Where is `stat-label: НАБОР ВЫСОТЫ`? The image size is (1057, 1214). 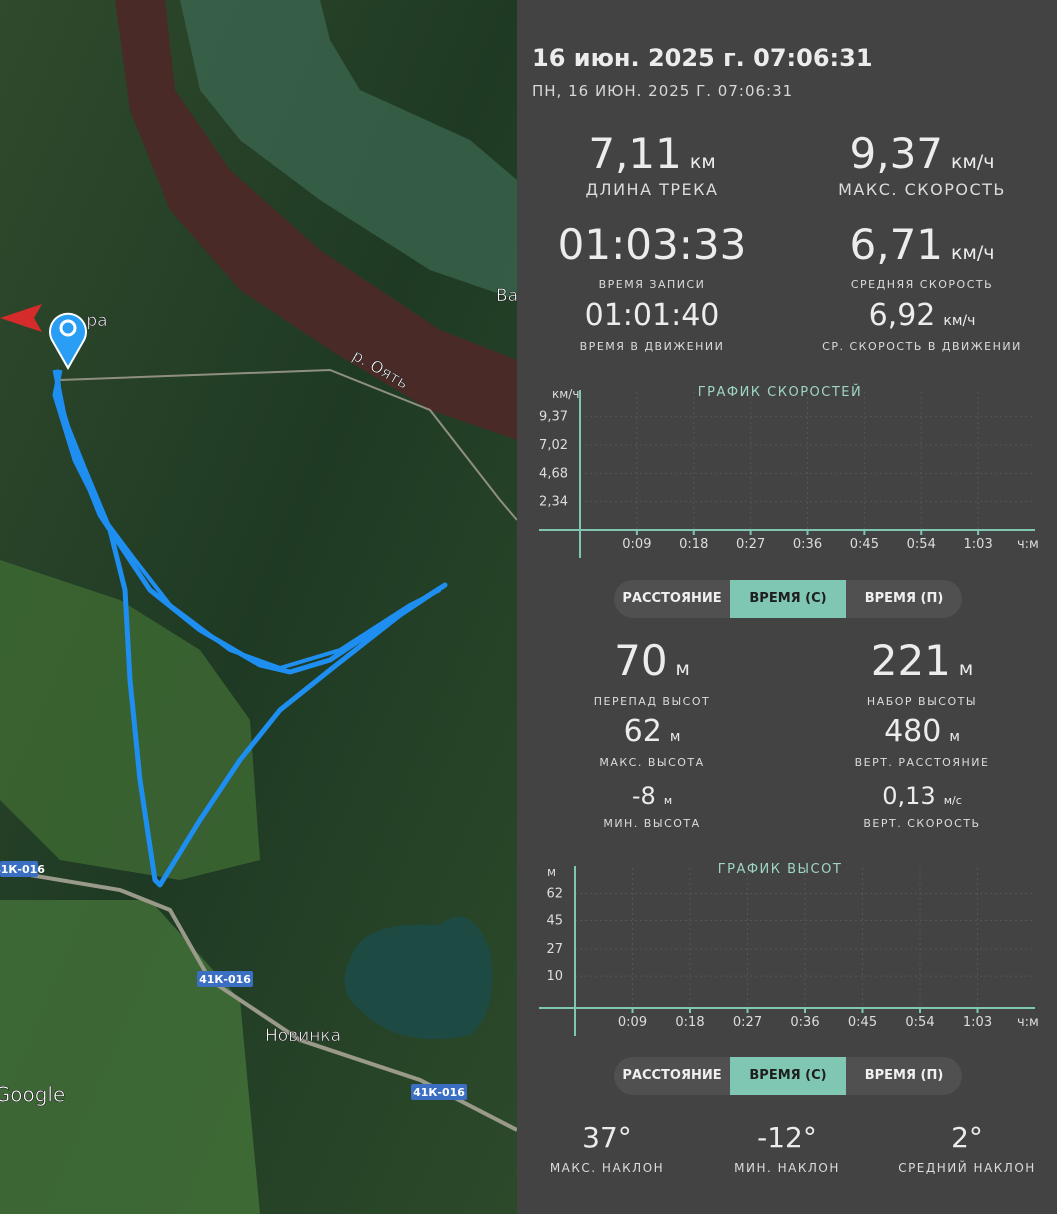 stat-label: НАБОР ВЫСОТЫ is located at coordinates (922, 702).